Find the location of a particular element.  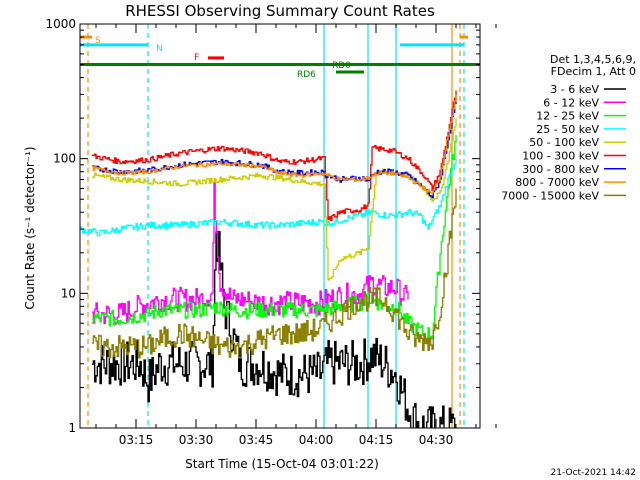

legend-label-4: 50 - 100 keV is located at coordinates (564, 142).